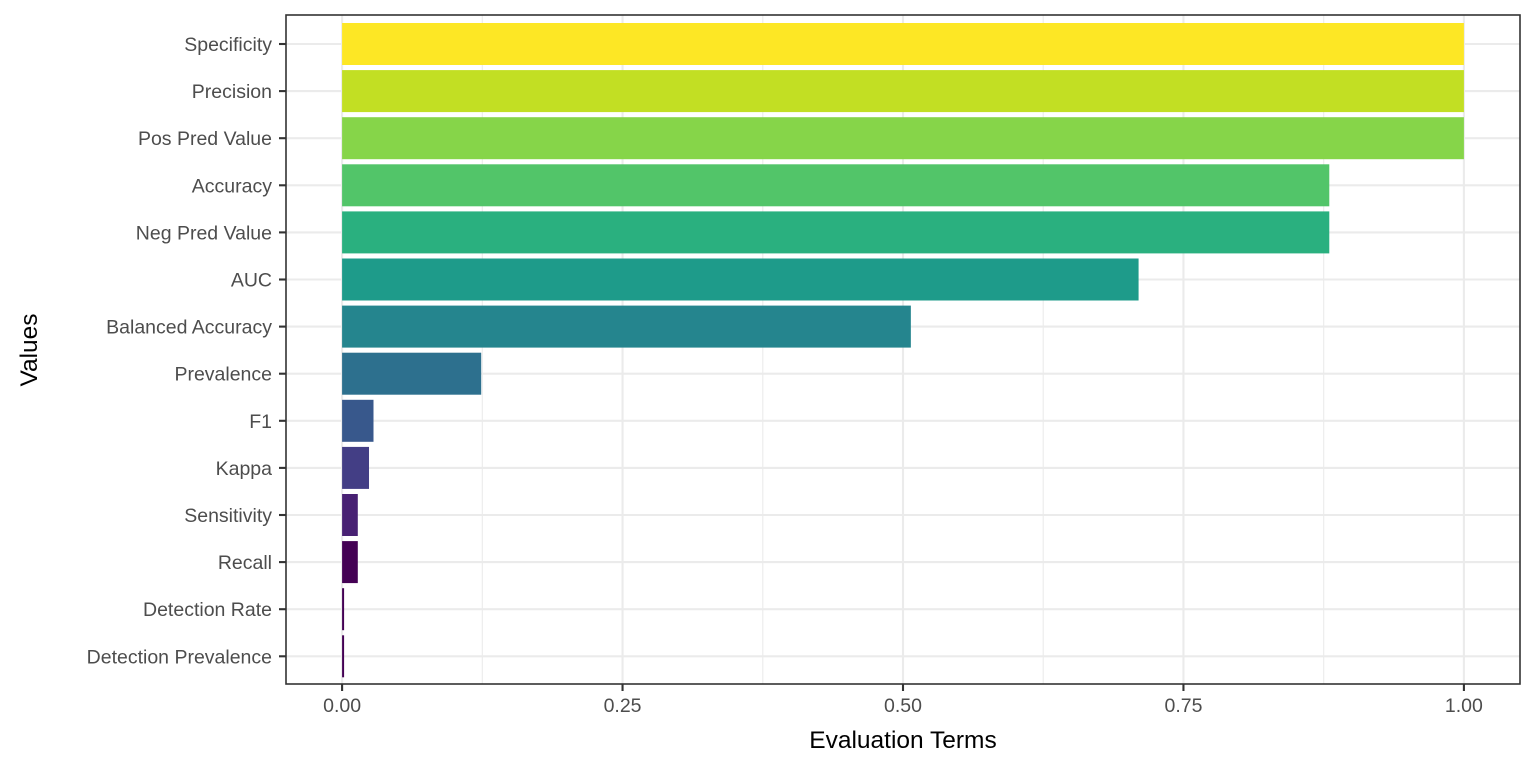 This screenshot has width=1536, height=773. I want to click on y-tick-label: Kappa, so click(244, 469).